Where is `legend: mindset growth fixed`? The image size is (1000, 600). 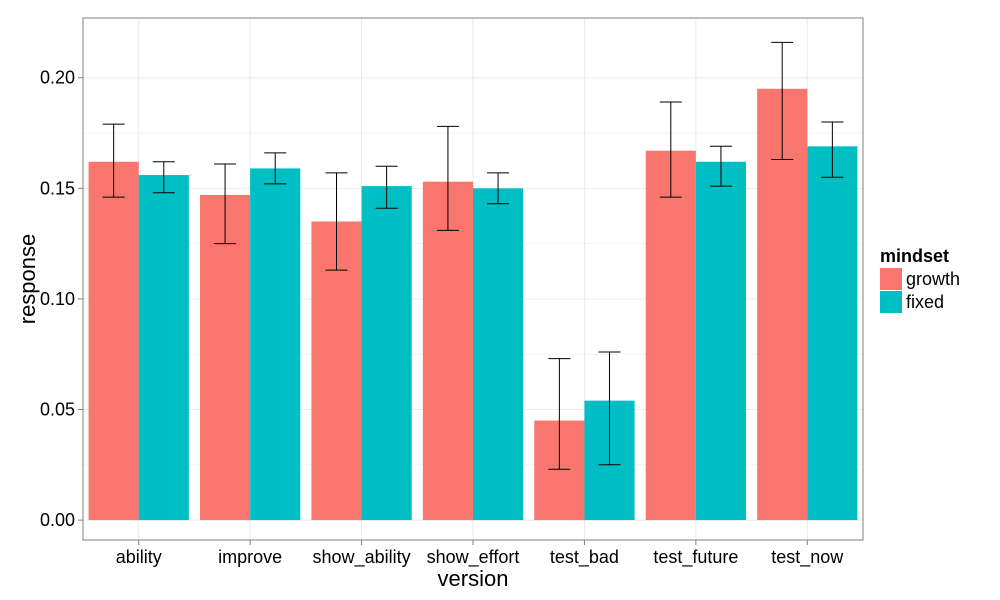
legend: mindset growth fixed is located at coordinates (920, 279).